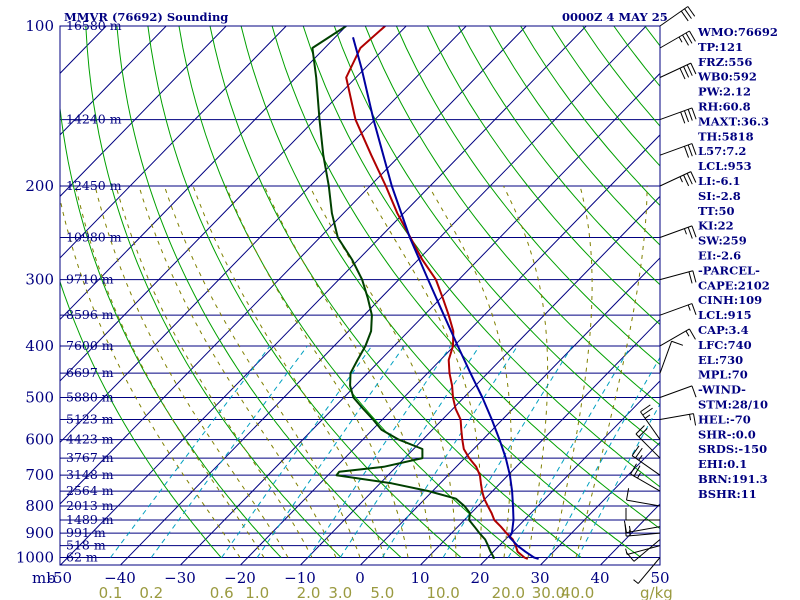  I want to click on stability-index-item: LCL:953, so click(725, 166).